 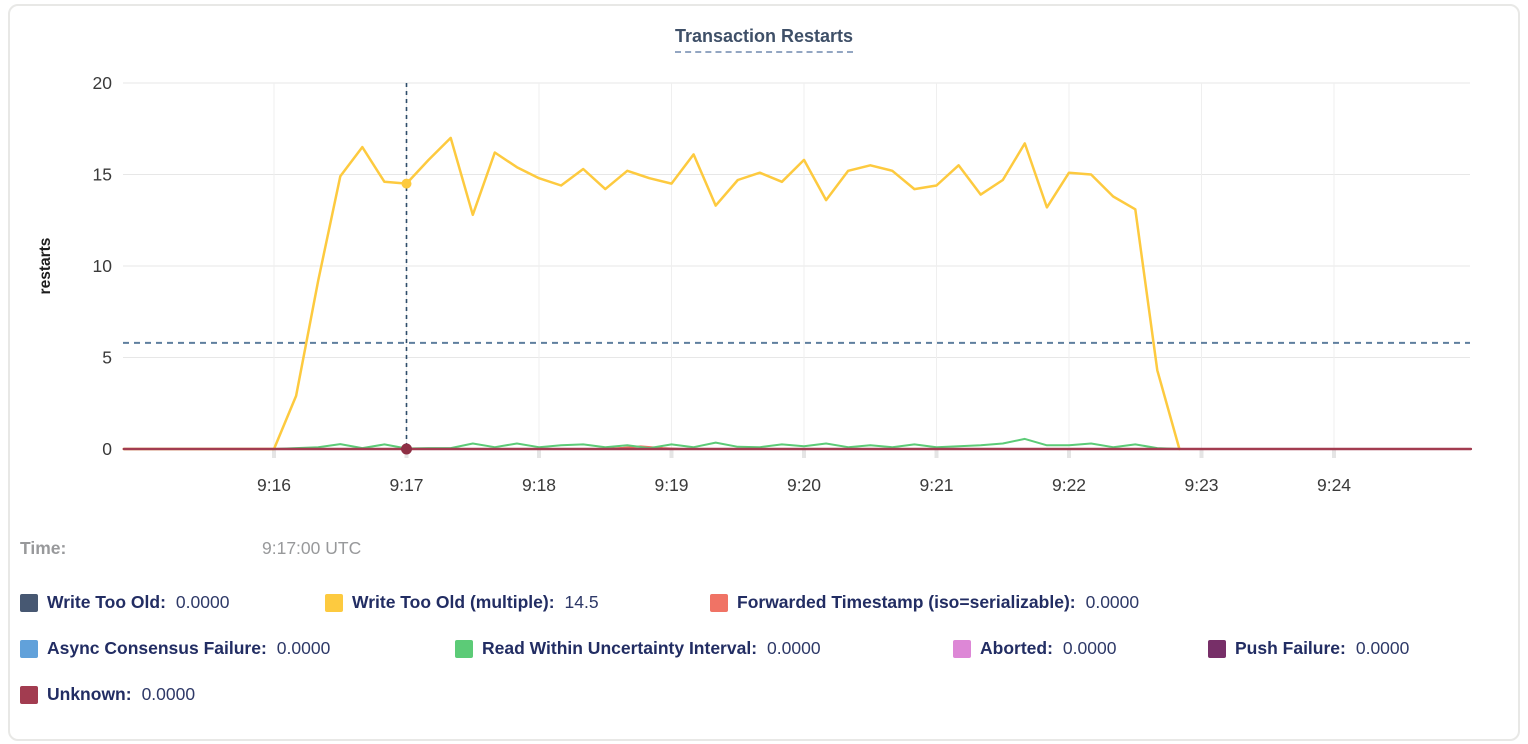 I want to click on legend-item-write-too-old-multiple: Write Too Old (multiple): 14.5, so click(x=462, y=602).